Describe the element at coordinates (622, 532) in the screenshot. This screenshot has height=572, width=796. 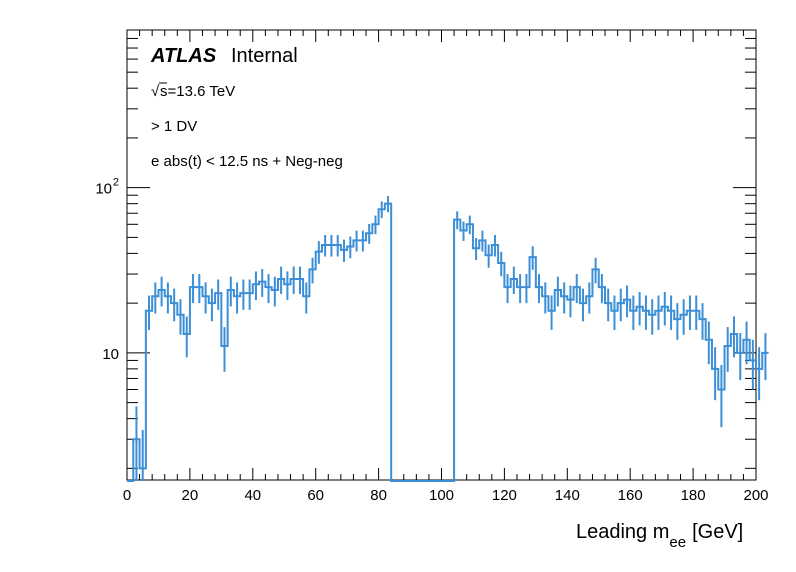
I see `x-axis-title-main: Leading m` at that location.